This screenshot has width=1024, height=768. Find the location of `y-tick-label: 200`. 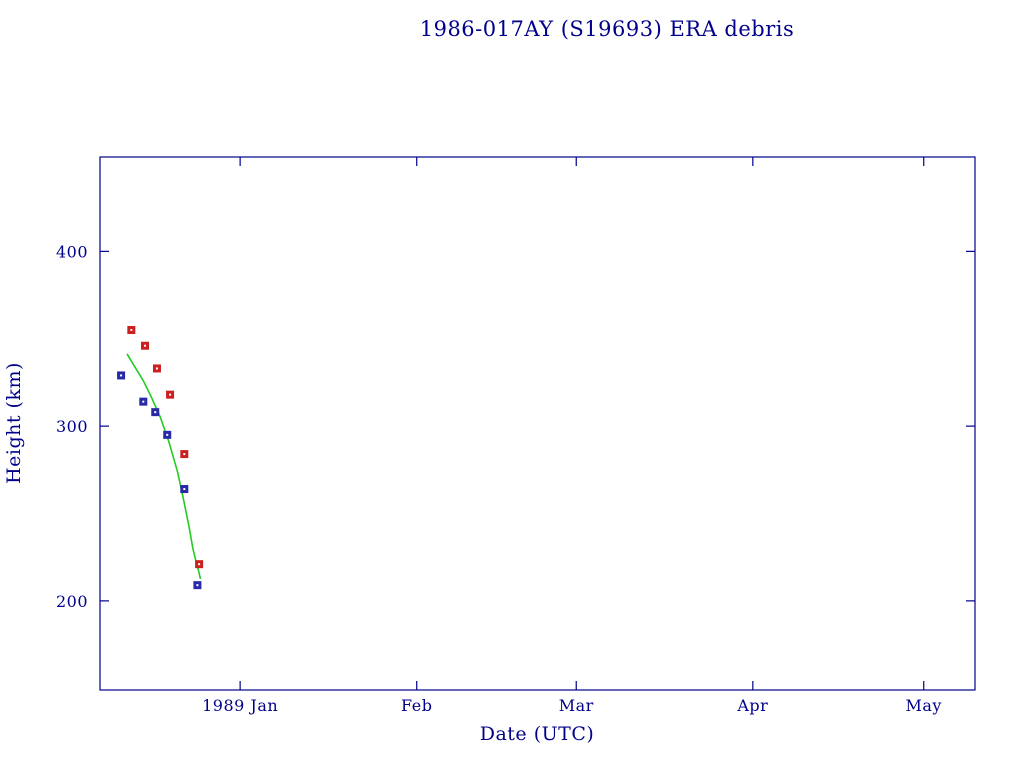

y-tick-label: 200 is located at coordinates (72, 601).